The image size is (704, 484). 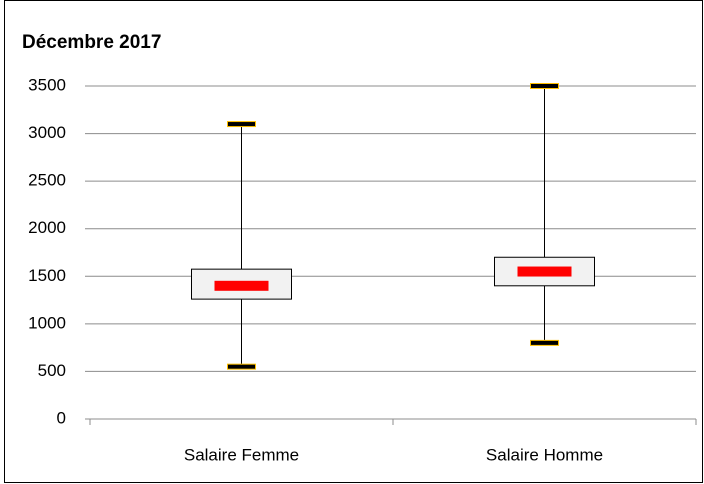 What do you see at coordinates (47, 132) in the screenshot?
I see `y-tick-label: 3000` at bounding box center [47, 132].